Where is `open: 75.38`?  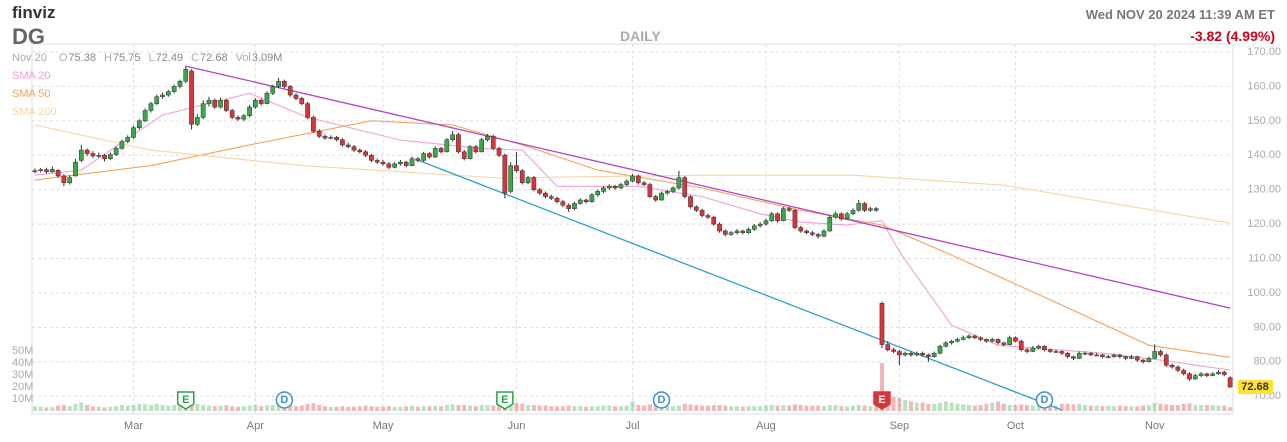 open: 75.38 is located at coordinates (82, 58).